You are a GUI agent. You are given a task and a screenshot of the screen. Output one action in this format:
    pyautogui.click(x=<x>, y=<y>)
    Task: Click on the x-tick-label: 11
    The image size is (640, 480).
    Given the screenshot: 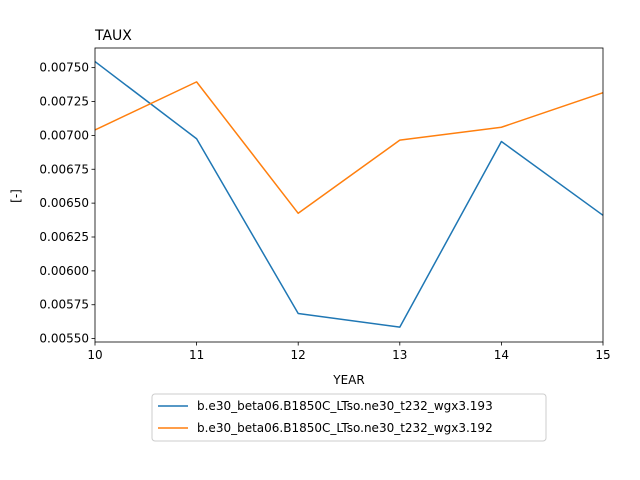 What is the action you would take?
    pyautogui.click(x=196, y=355)
    